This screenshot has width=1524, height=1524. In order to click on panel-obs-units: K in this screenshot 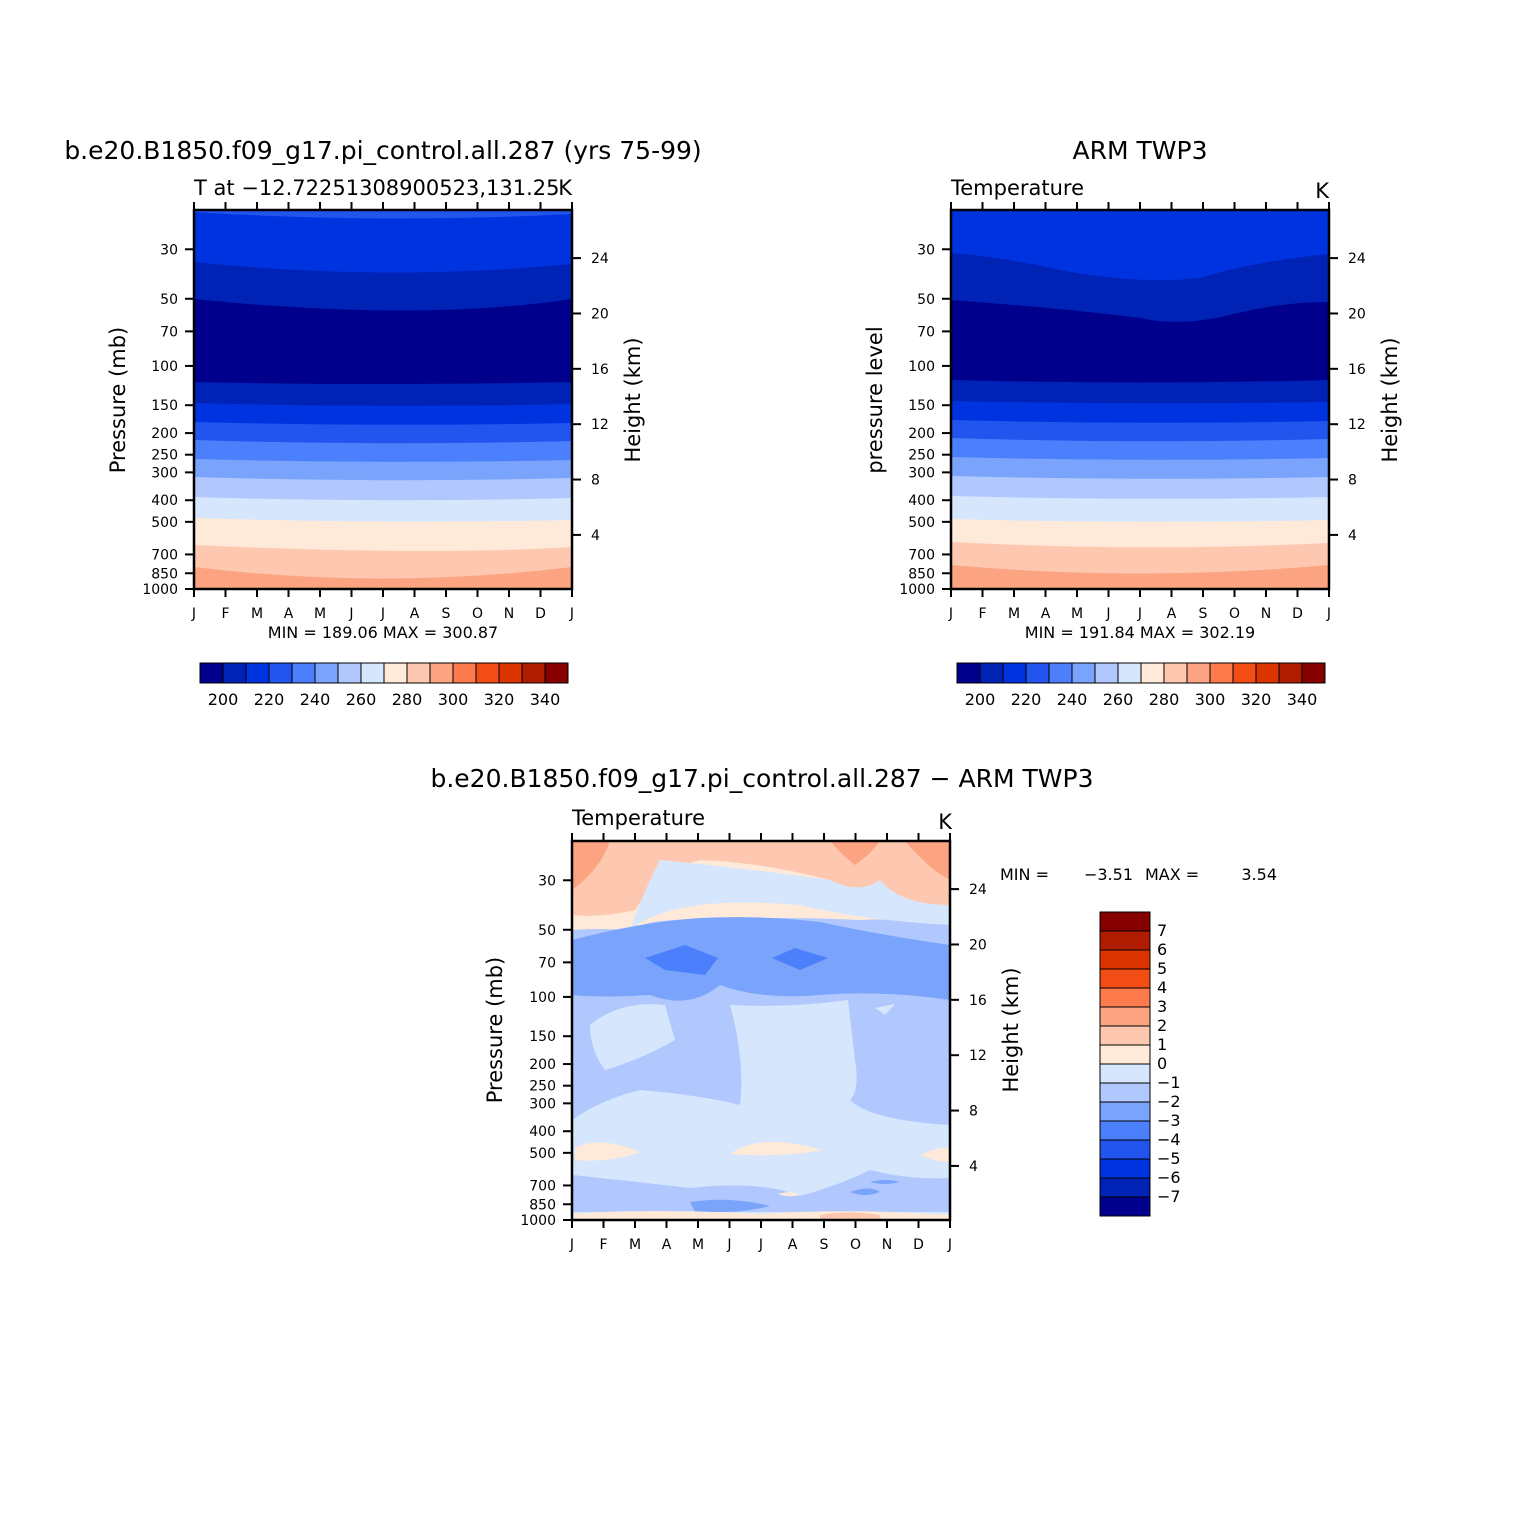, I will do `click(1322, 191)`.